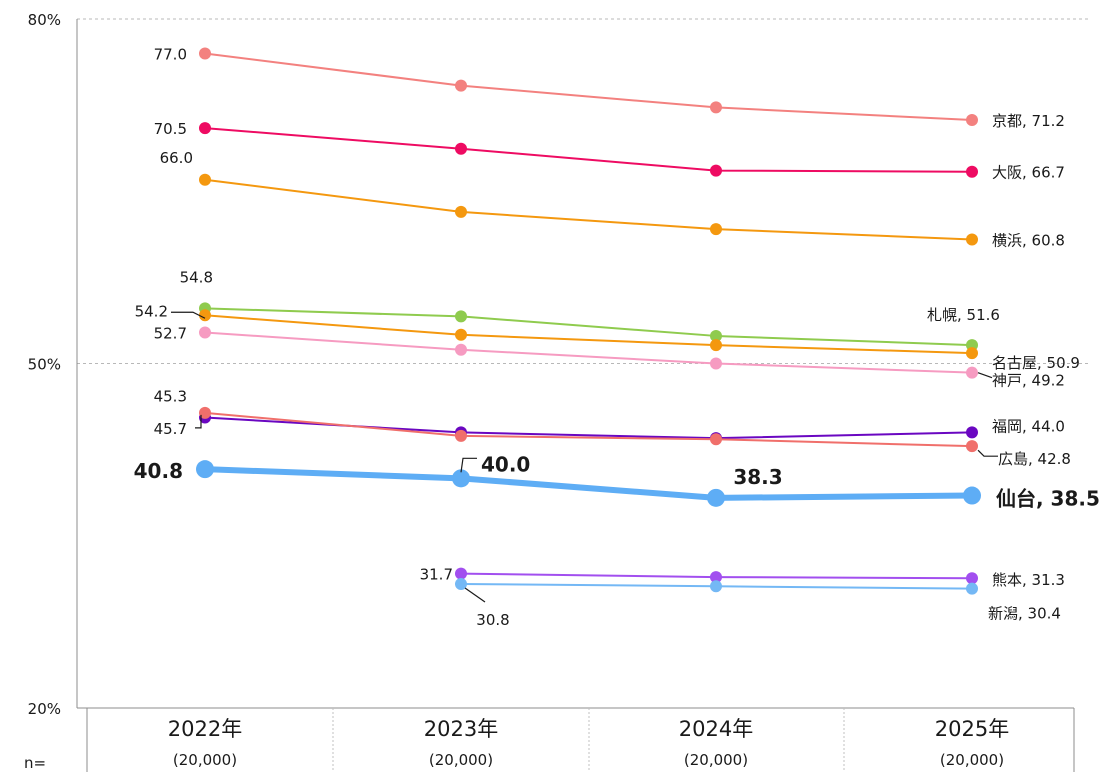 This screenshot has height=776, width=1104. I want to click on data-label-item-5927962a-3: 大阪, 66.7, so click(1028, 173).